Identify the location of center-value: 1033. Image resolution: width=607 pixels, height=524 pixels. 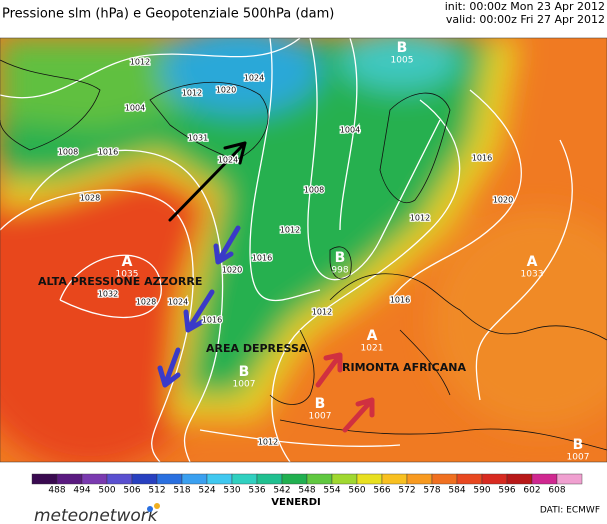
(532, 275).